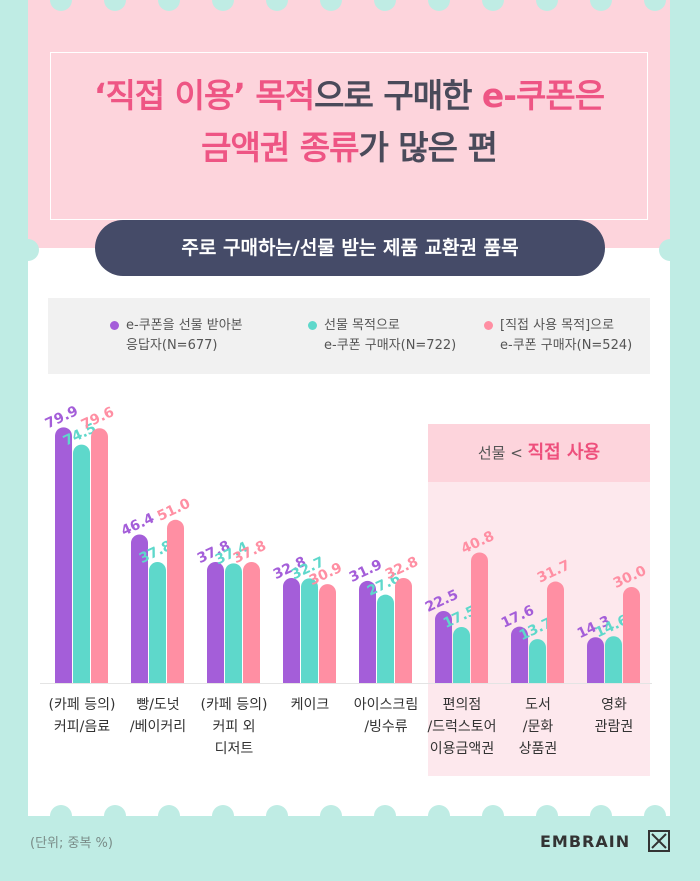 This screenshot has height=881, width=700. What do you see at coordinates (566, 345) in the screenshot?
I see `legend-label: e-쿠폰 구매자(N=524)` at bounding box center [566, 345].